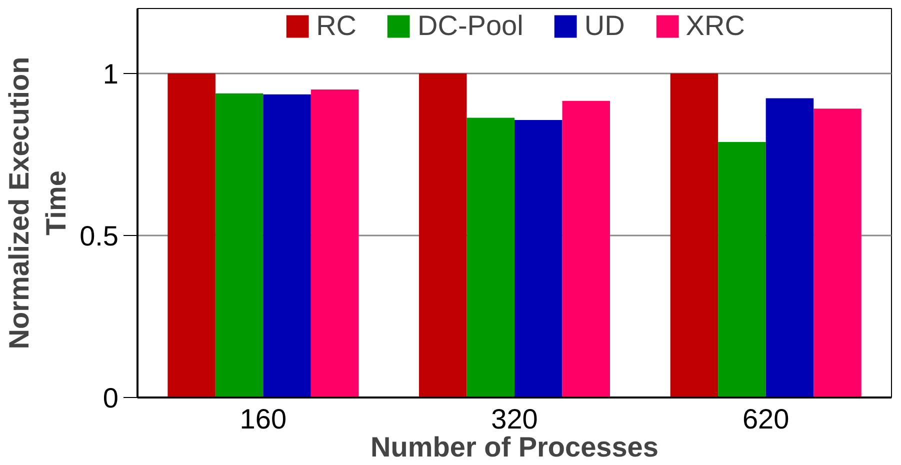 The height and width of the screenshot is (465, 901). I want to click on x-tick-label: 620, so click(766, 419).